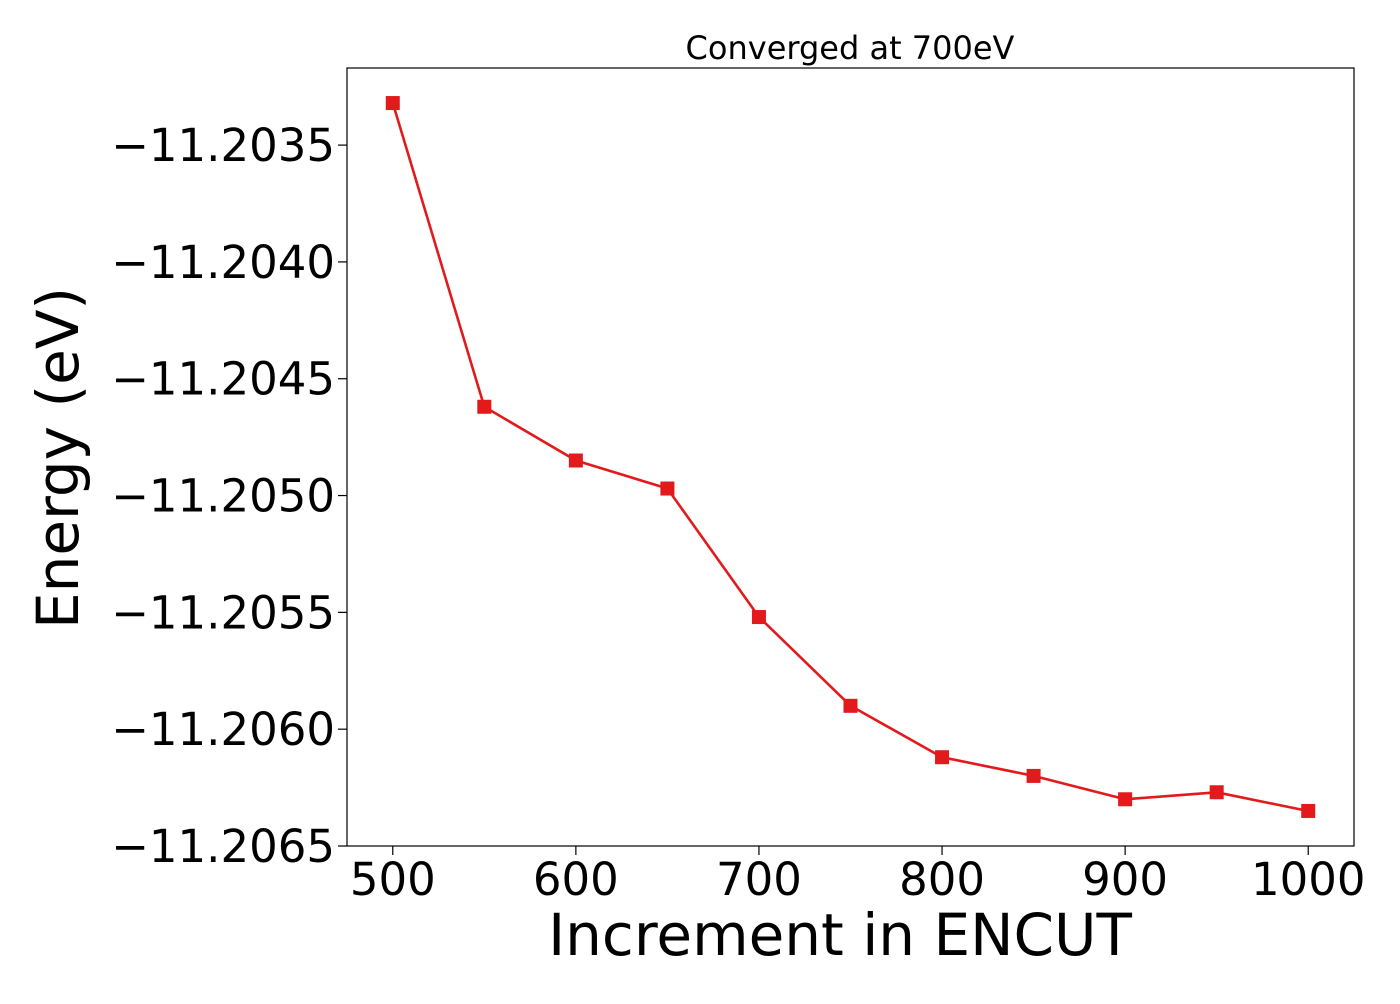  I want to click on y-tick-label: −11.2035, so click(223, 145).